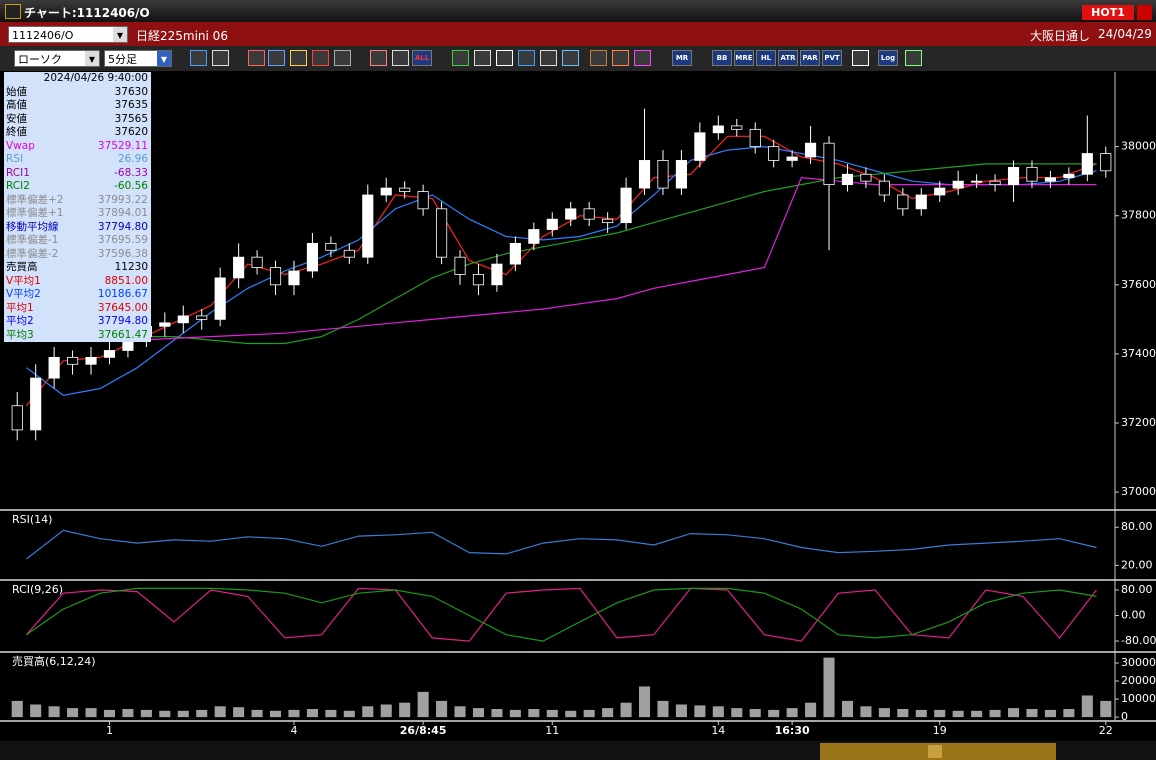 The height and width of the screenshot is (760, 1156). What do you see at coordinates (20, 334) in the screenshot?
I see `info-label: 平均3` at bounding box center [20, 334].